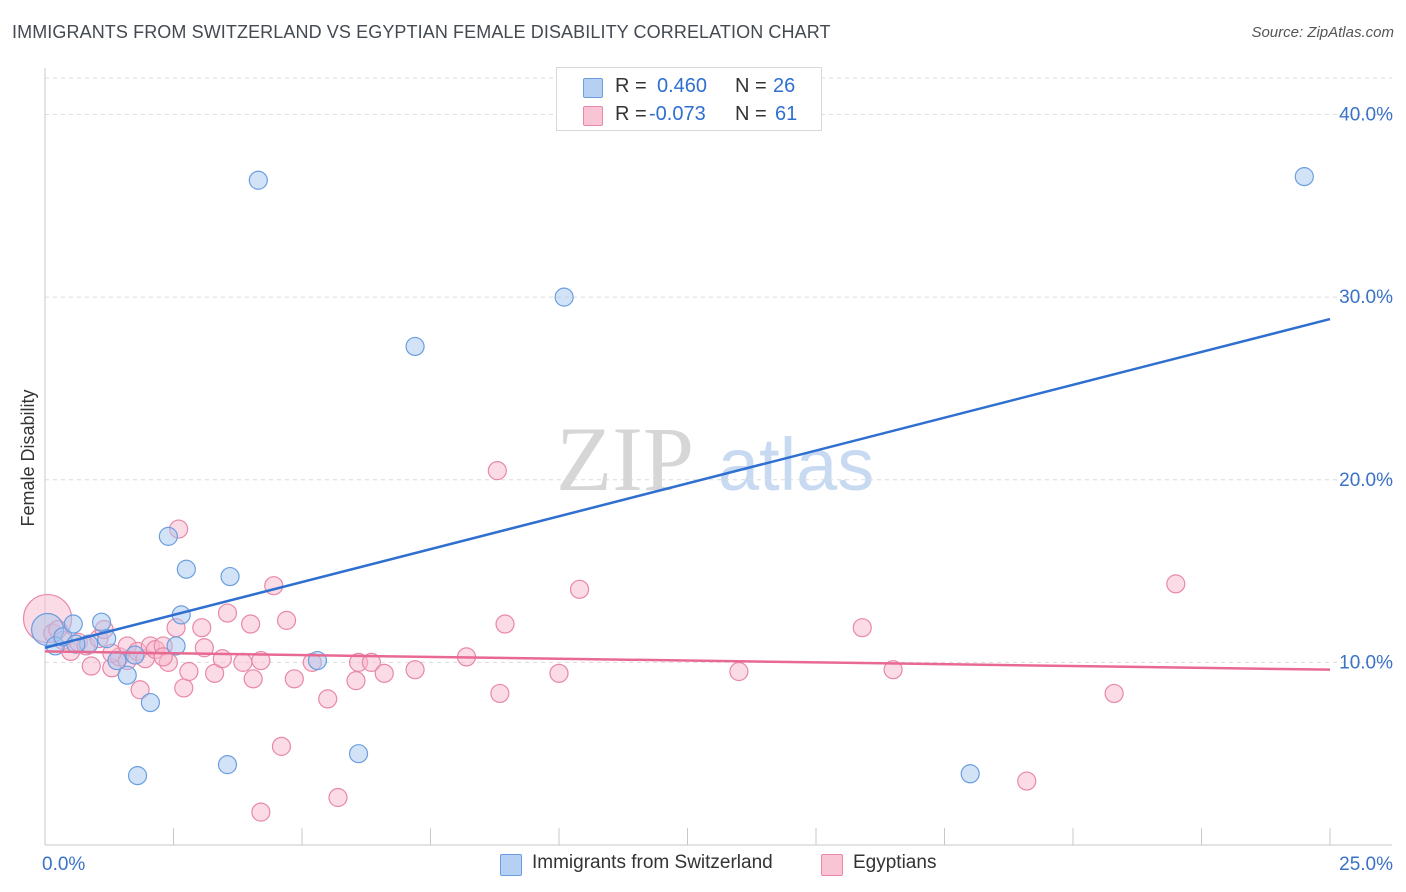 The width and height of the screenshot is (1406, 892). I want to click on x-tick-labels: 0.0% 25.0%, so click(717, 864).